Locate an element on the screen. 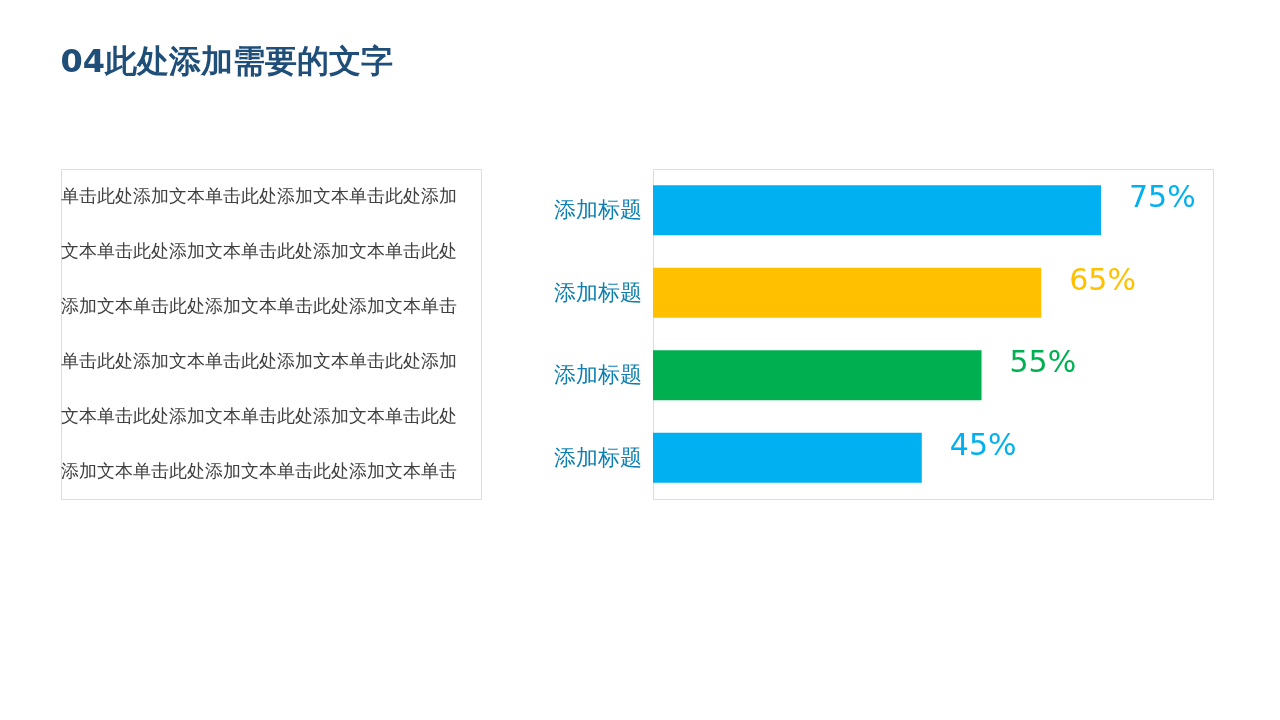 The width and height of the screenshot is (1280, 720). text: 04此处添加需要的文字 is located at coordinates (227, 60).